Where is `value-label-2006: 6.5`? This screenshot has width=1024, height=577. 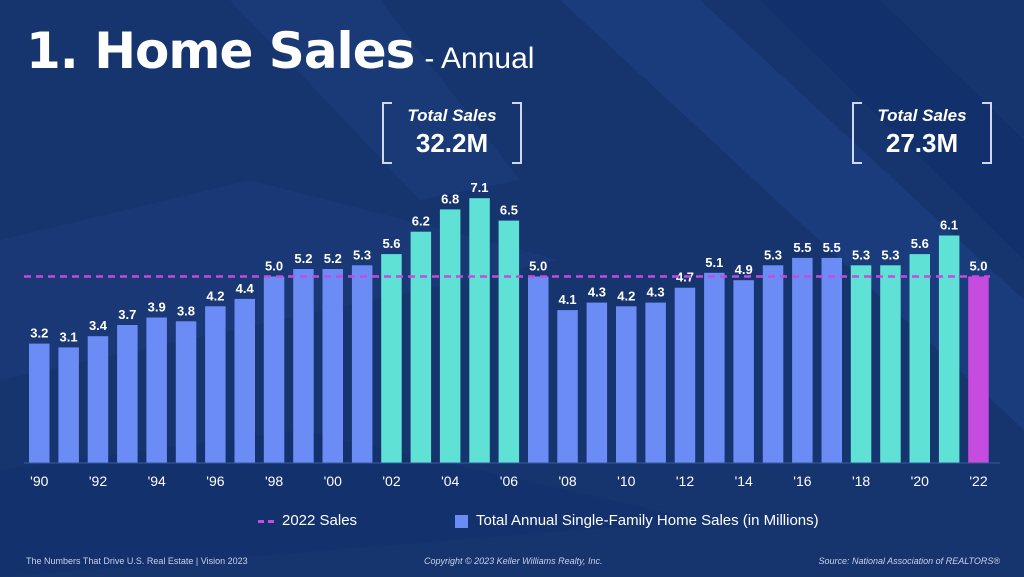 value-label-2006: 6.5 is located at coordinates (509, 210).